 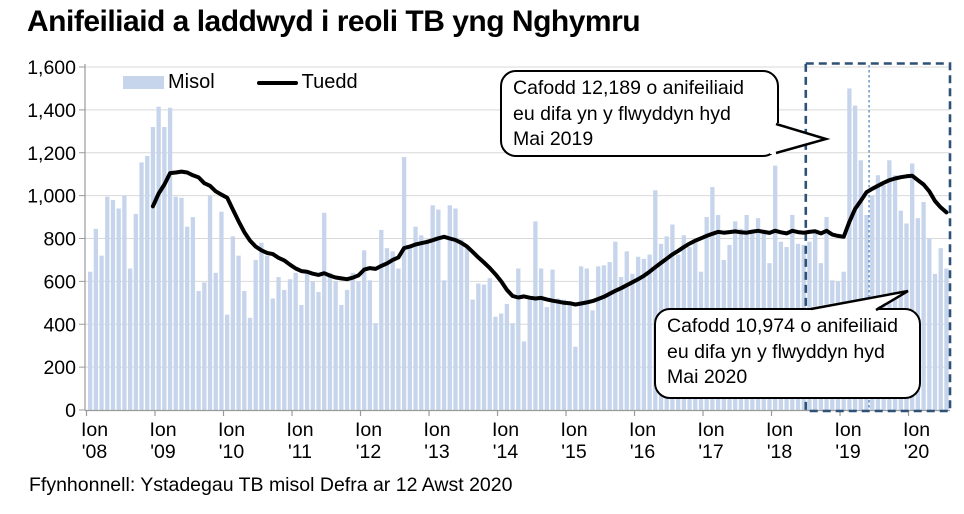 I want to click on x-axis-label: Ion '14, so click(x=505, y=441).